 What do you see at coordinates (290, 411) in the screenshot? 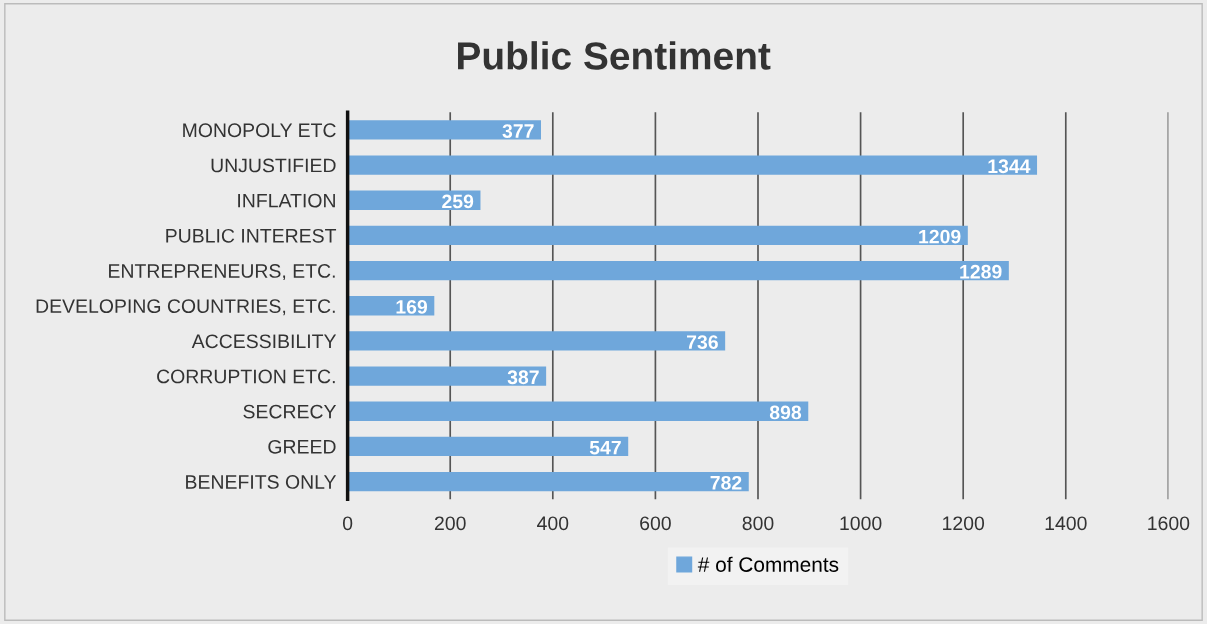
I see `y-tick-label: SECRECY` at bounding box center [290, 411].